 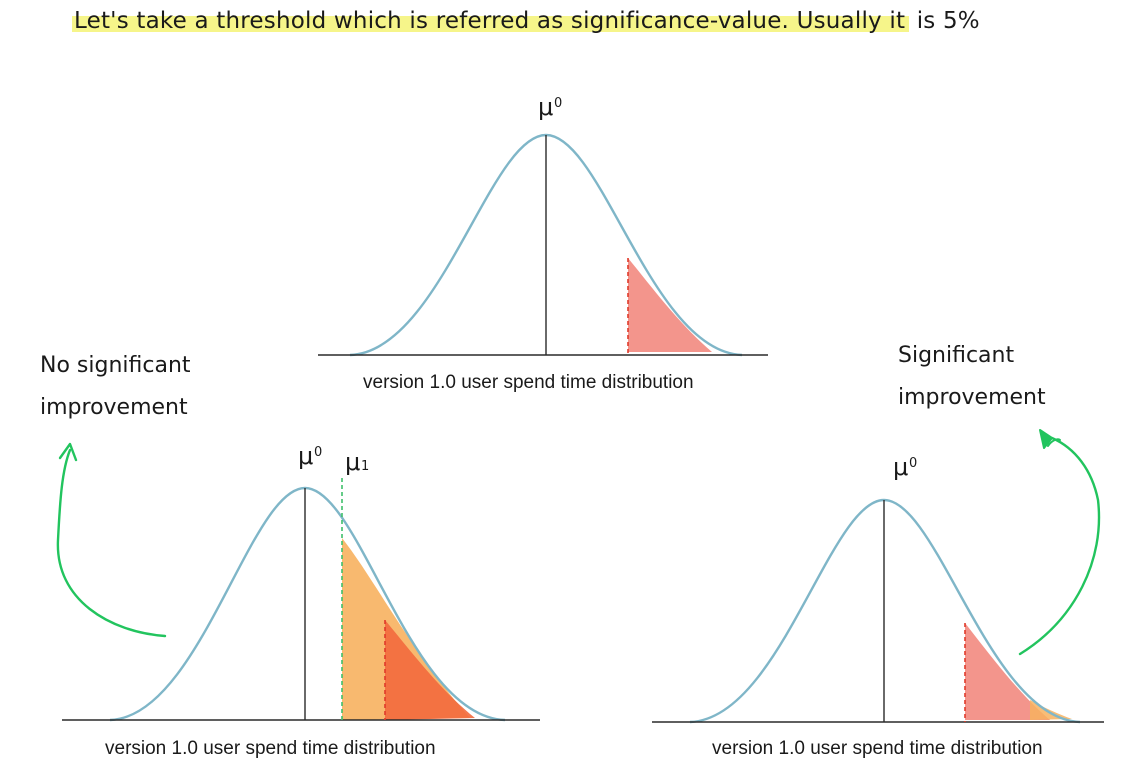 What do you see at coordinates (352, 462) in the screenshot?
I see `mu1-label-bottom-left: μ` at bounding box center [352, 462].